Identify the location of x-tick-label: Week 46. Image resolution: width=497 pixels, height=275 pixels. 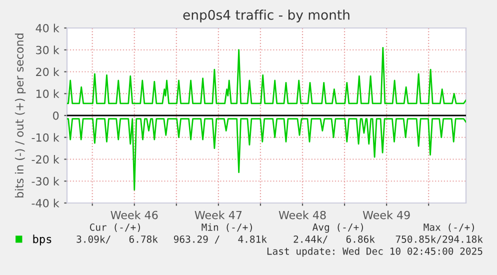
(134, 215).